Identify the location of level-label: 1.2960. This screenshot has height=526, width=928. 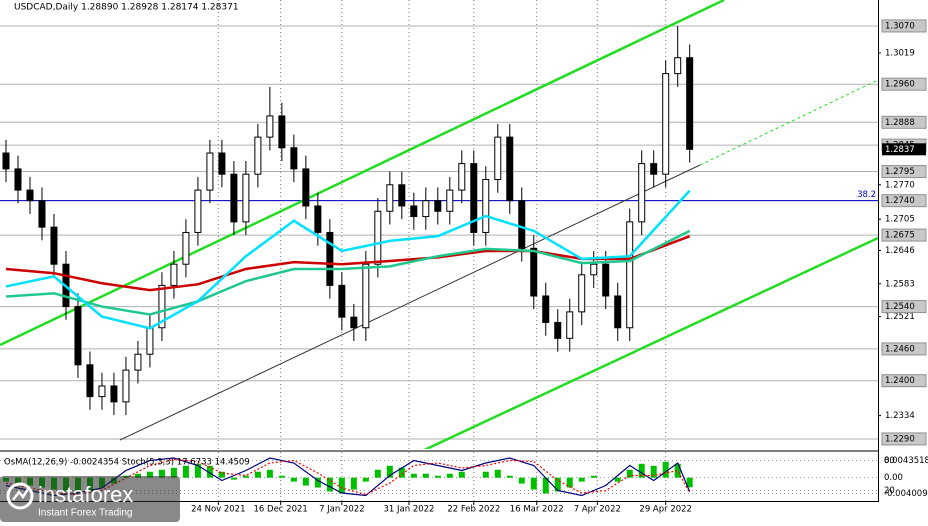
(900, 85).